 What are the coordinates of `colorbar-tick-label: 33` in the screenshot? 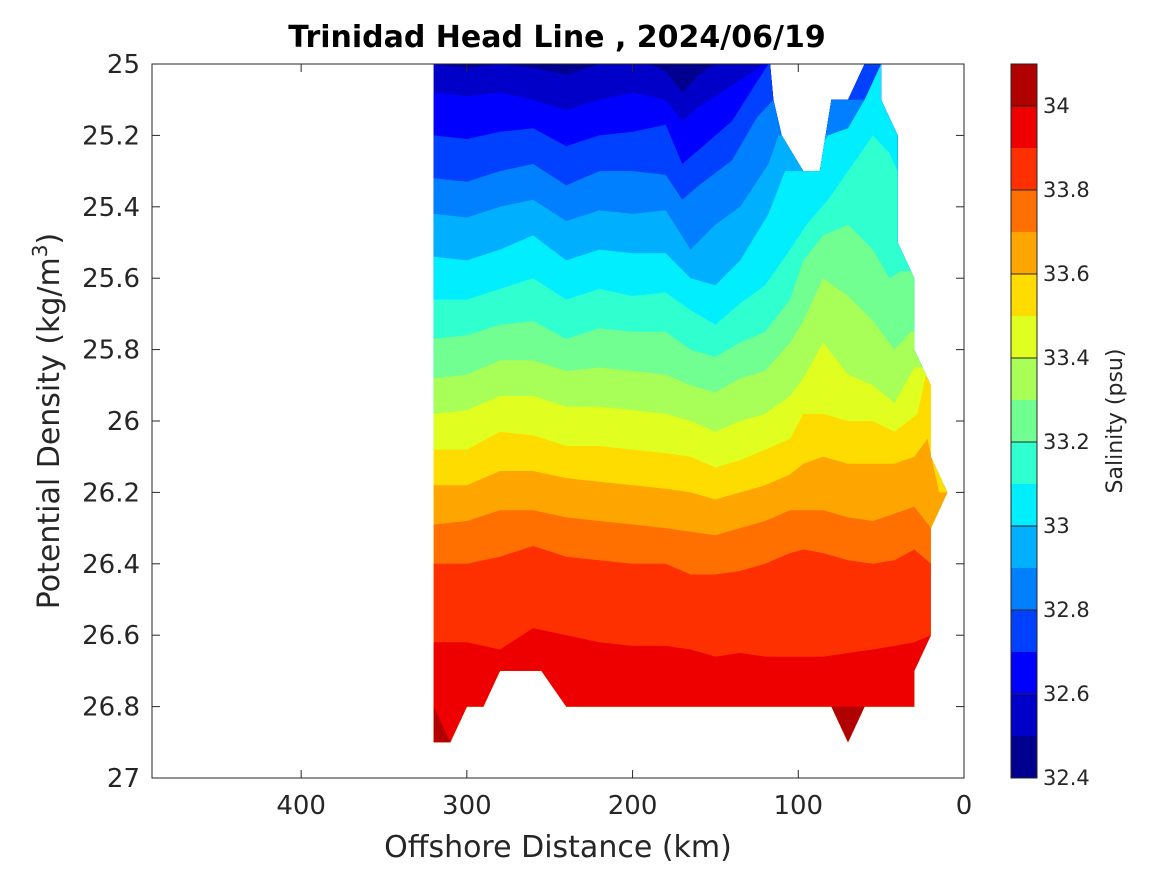 It's located at (1056, 526).